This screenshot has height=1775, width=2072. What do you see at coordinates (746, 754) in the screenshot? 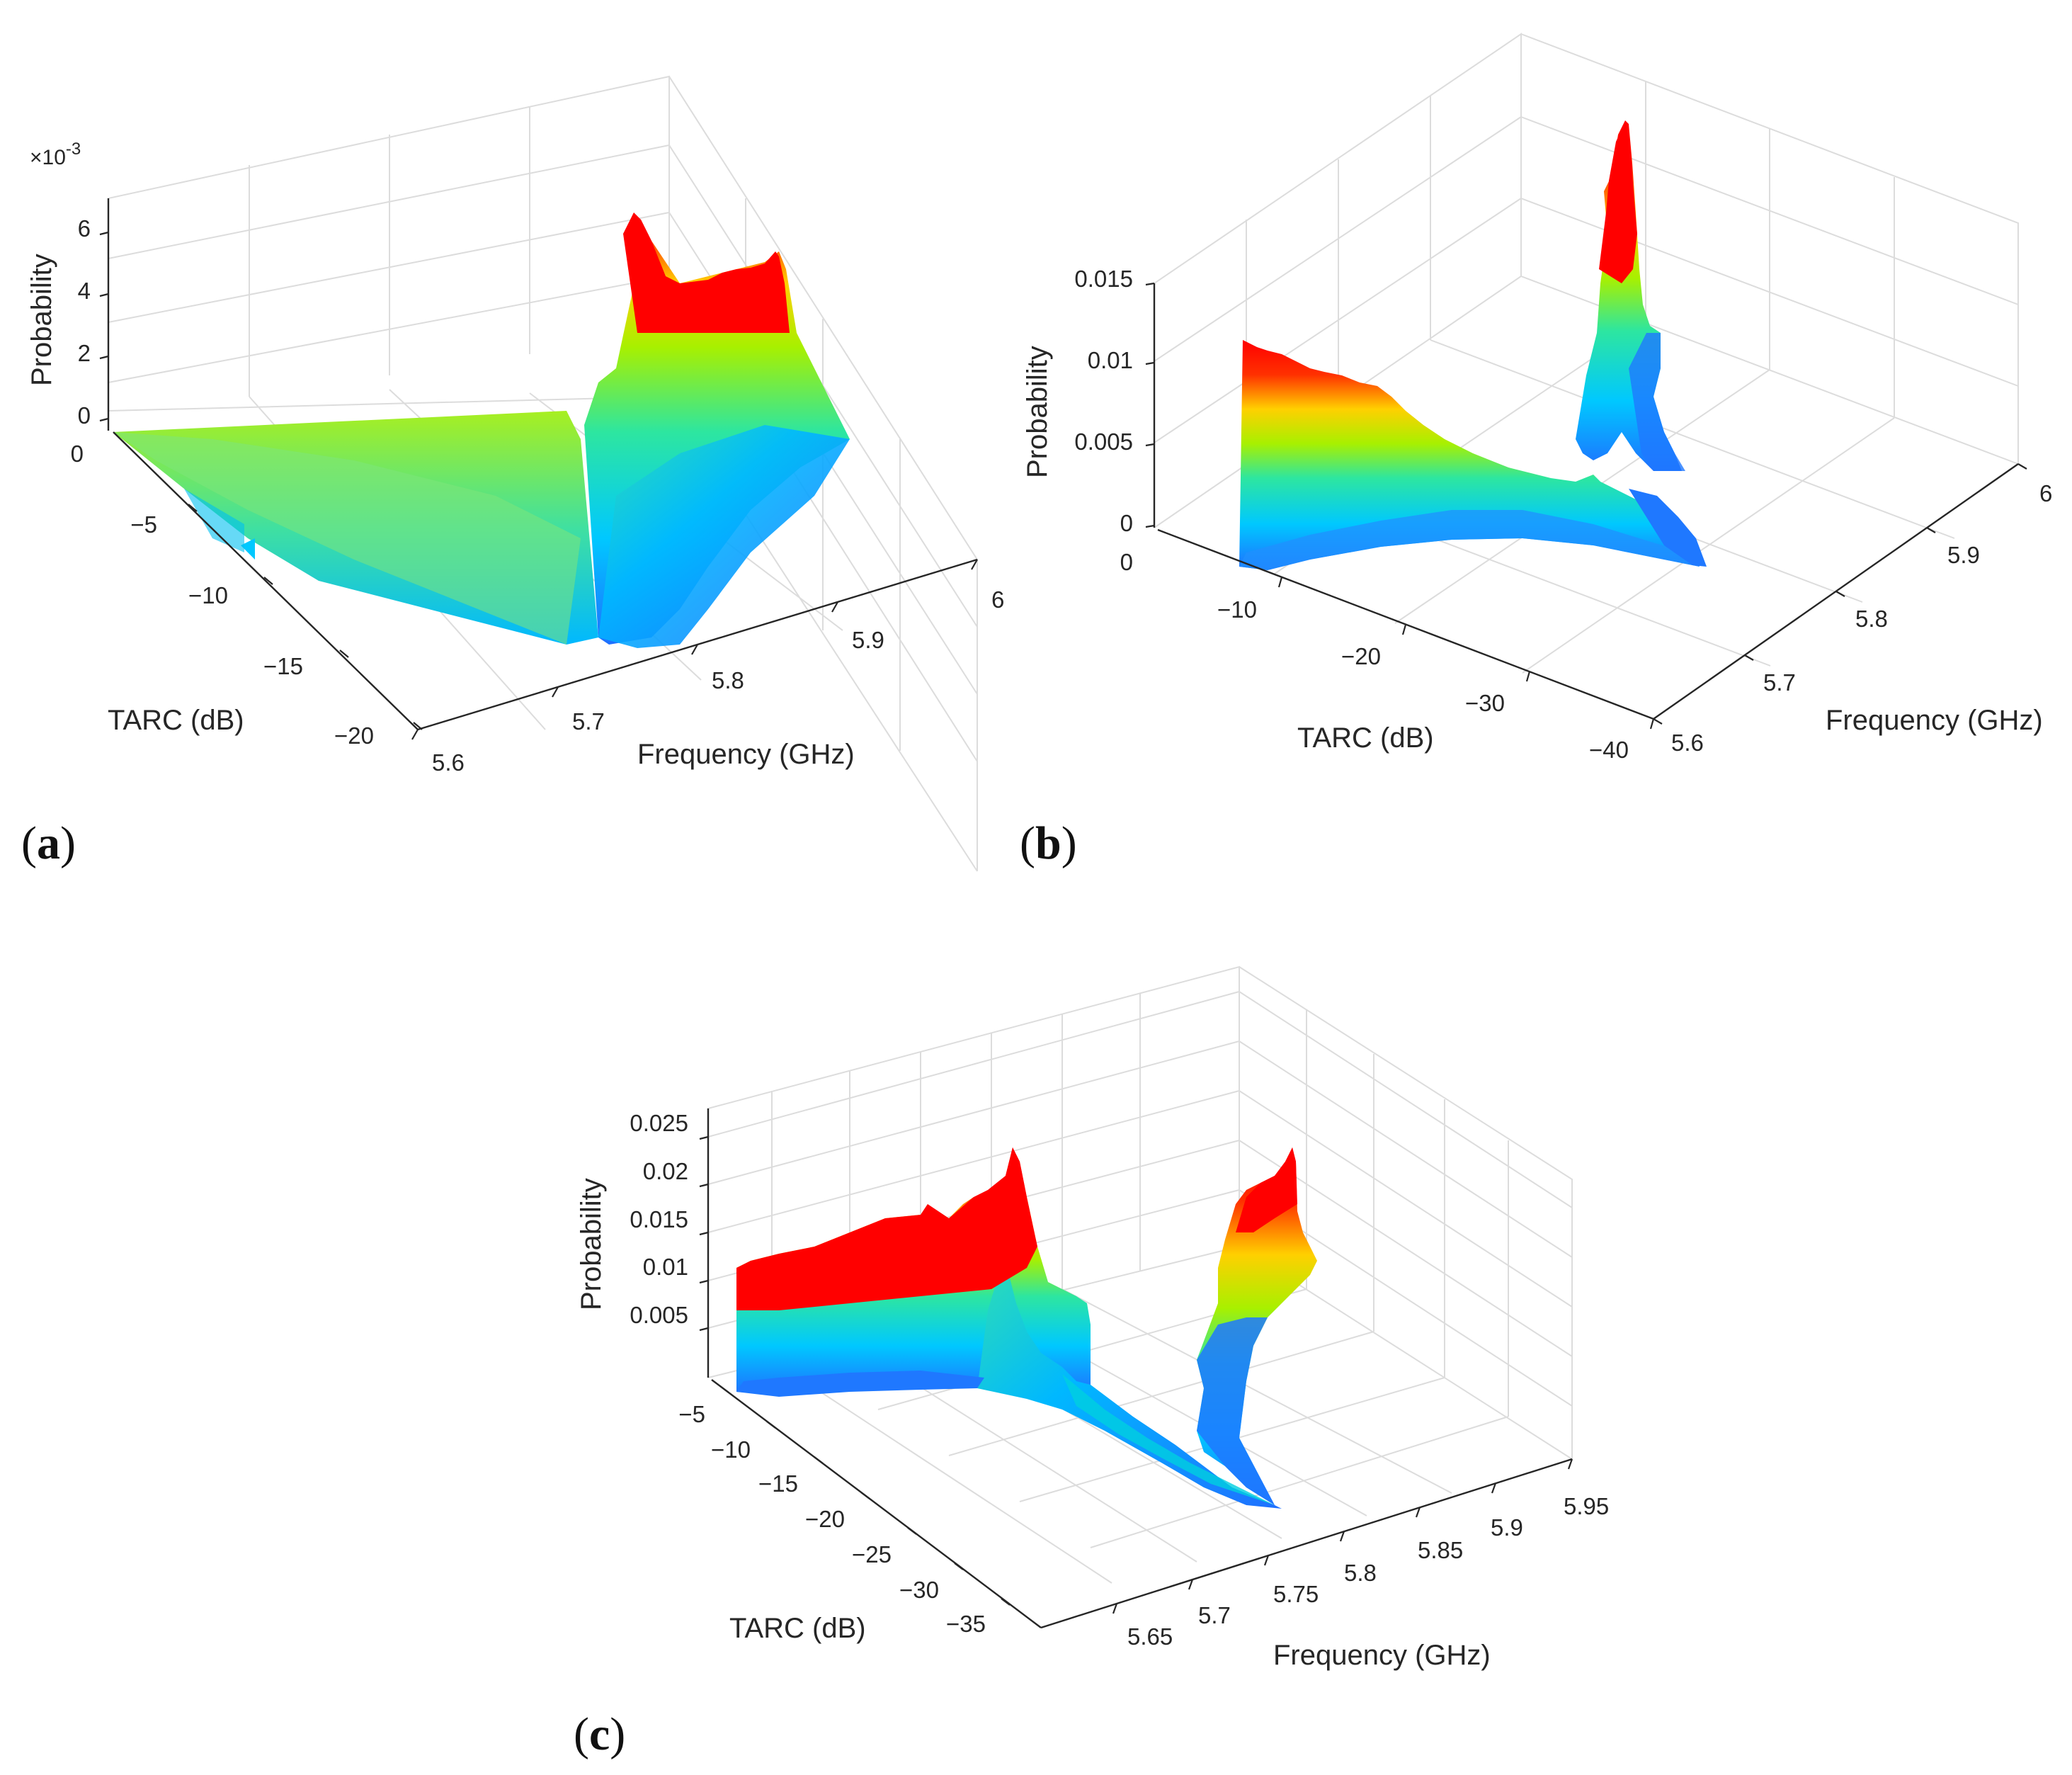
I see `chart-a-x-label: Frequency (GHz)` at bounding box center [746, 754].